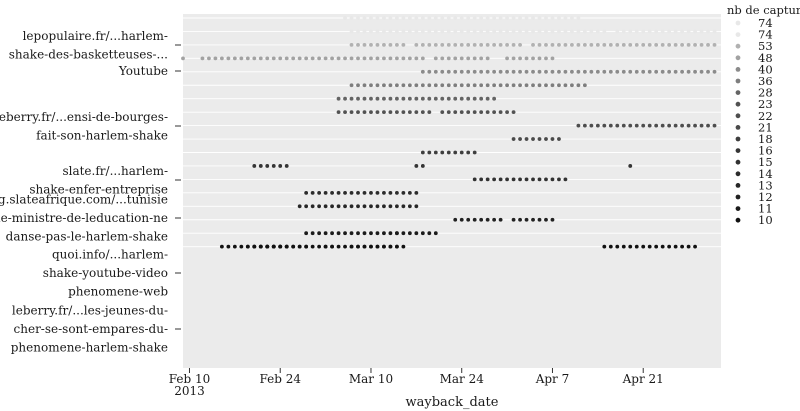 Image resolution: width=800 pixels, height=411 pixels. Describe the element at coordinates (765, 69) in the screenshot. I see `legend-label: 40` at that location.